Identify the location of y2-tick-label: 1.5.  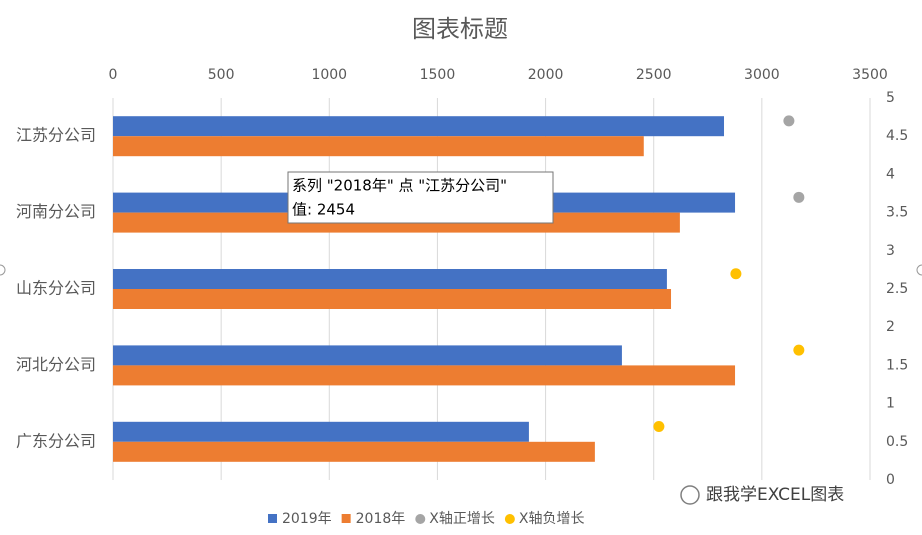
(897, 365).